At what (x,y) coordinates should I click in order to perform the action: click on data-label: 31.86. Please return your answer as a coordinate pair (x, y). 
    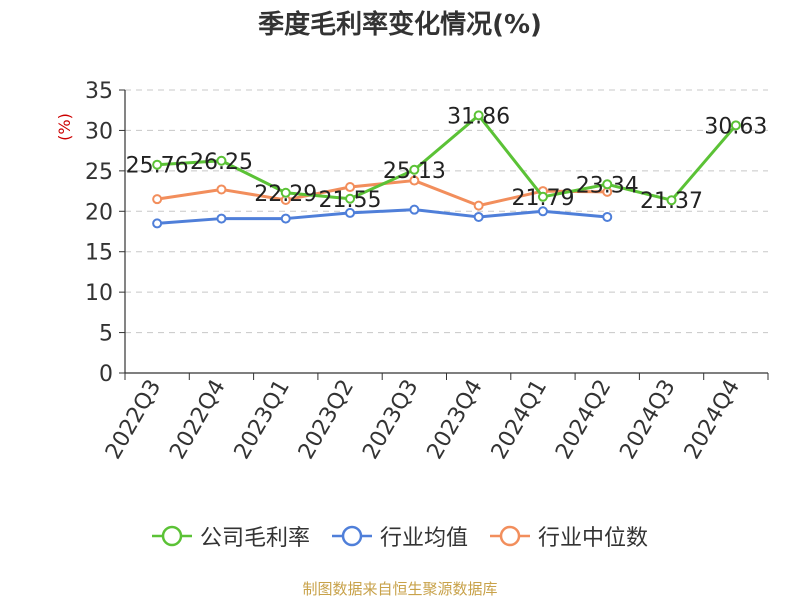
    Looking at the image, I should click on (478, 116).